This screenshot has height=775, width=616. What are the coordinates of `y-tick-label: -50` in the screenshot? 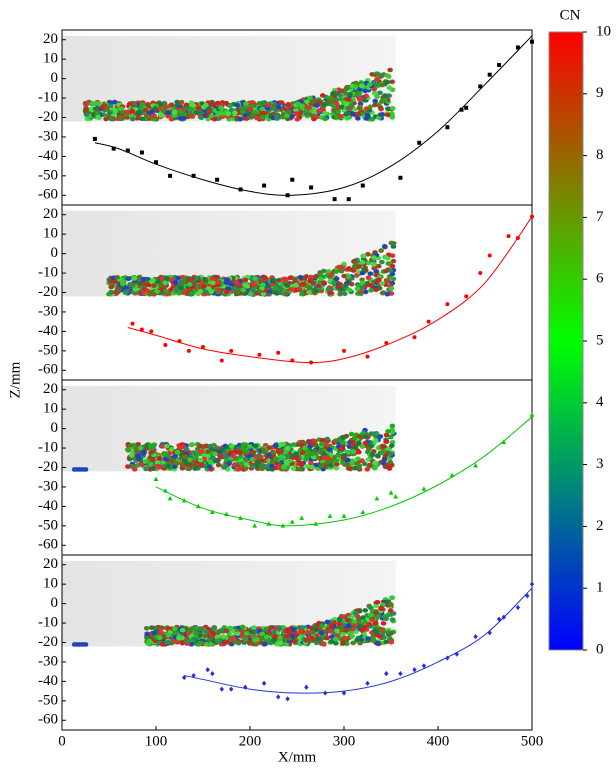 It's located at (48, 525).